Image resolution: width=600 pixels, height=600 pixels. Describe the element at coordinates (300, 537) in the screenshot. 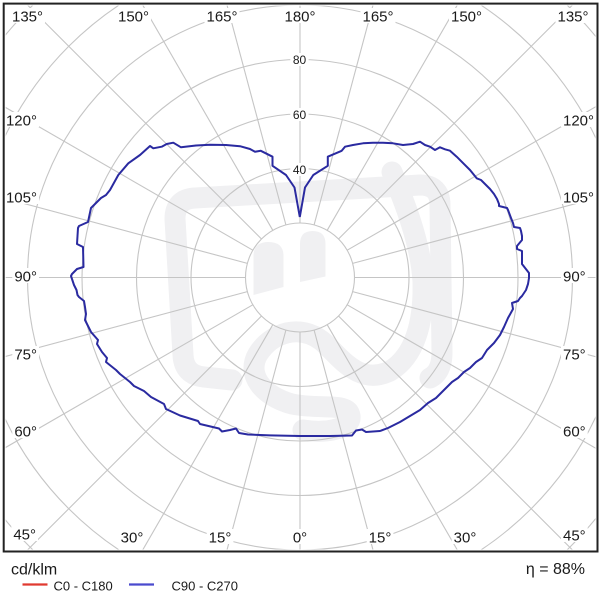

I see `svg-text: 0°` at that location.